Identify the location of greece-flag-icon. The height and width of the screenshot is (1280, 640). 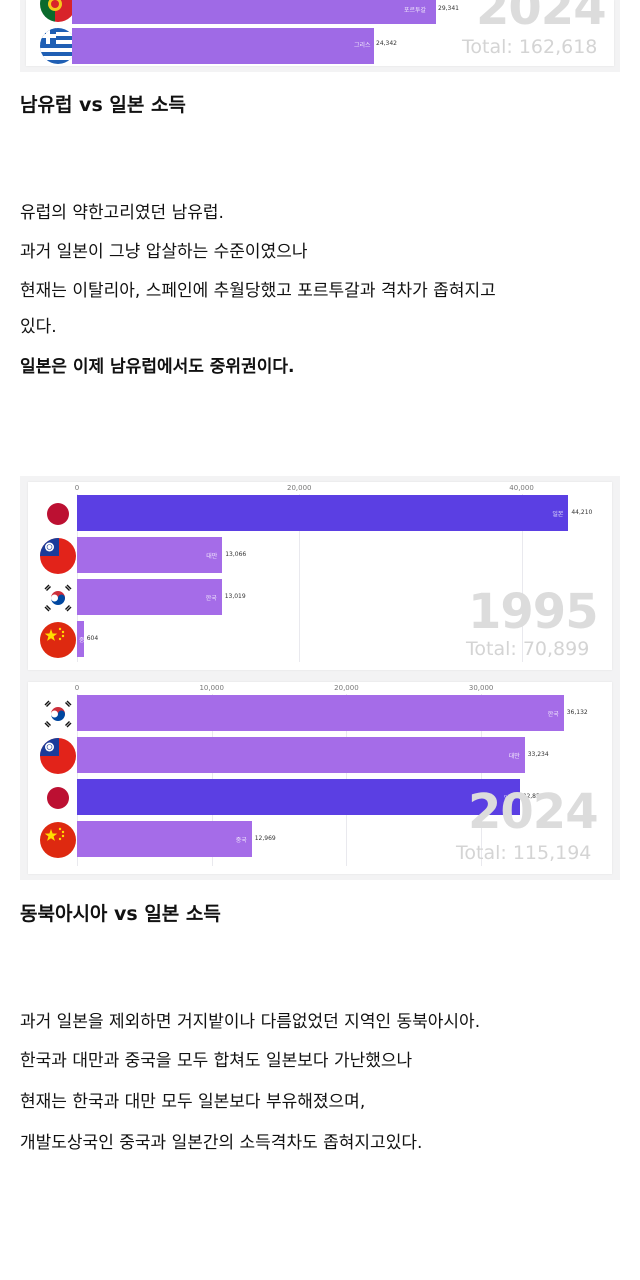
(58, 46).